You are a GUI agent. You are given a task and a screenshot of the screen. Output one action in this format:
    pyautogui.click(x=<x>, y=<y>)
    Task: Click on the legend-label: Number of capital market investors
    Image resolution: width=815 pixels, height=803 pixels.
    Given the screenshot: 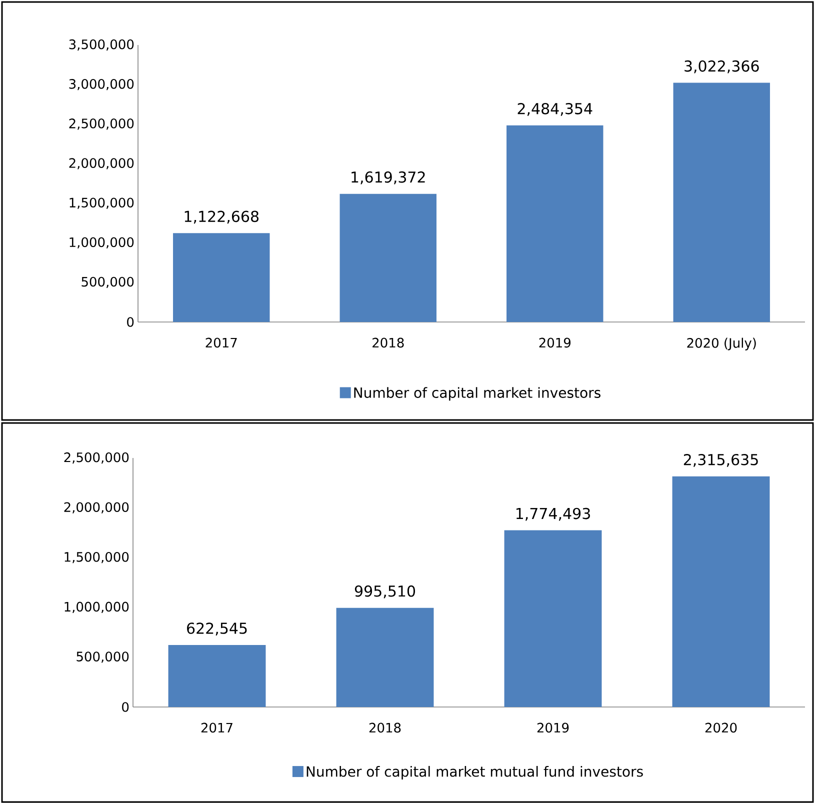 What is the action you would take?
    pyautogui.click(x=477, y=394)
    